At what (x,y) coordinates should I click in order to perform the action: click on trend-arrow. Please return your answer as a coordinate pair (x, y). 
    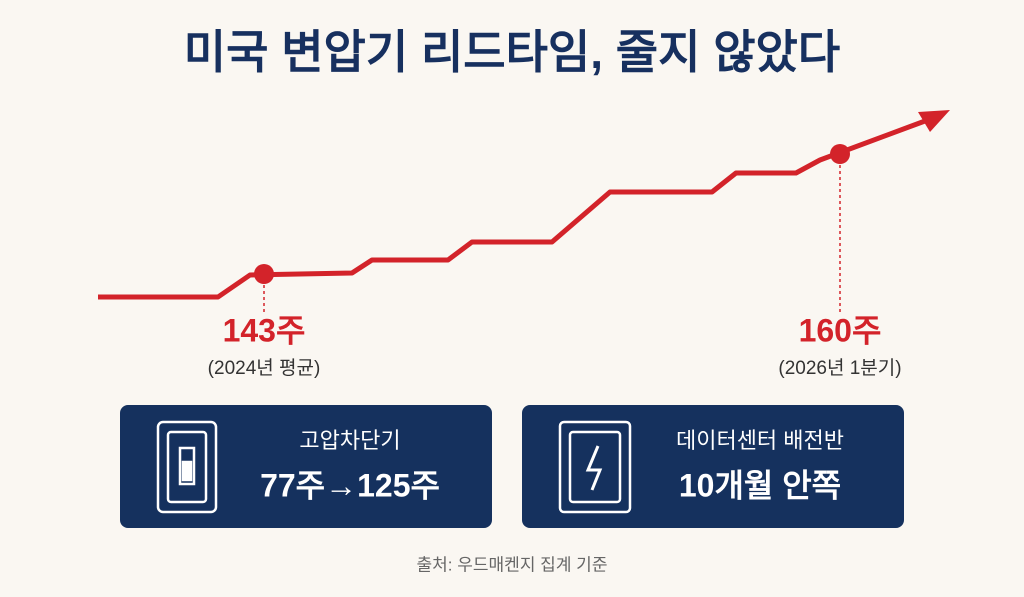
    Looking at the image, I should click on (934, 121).